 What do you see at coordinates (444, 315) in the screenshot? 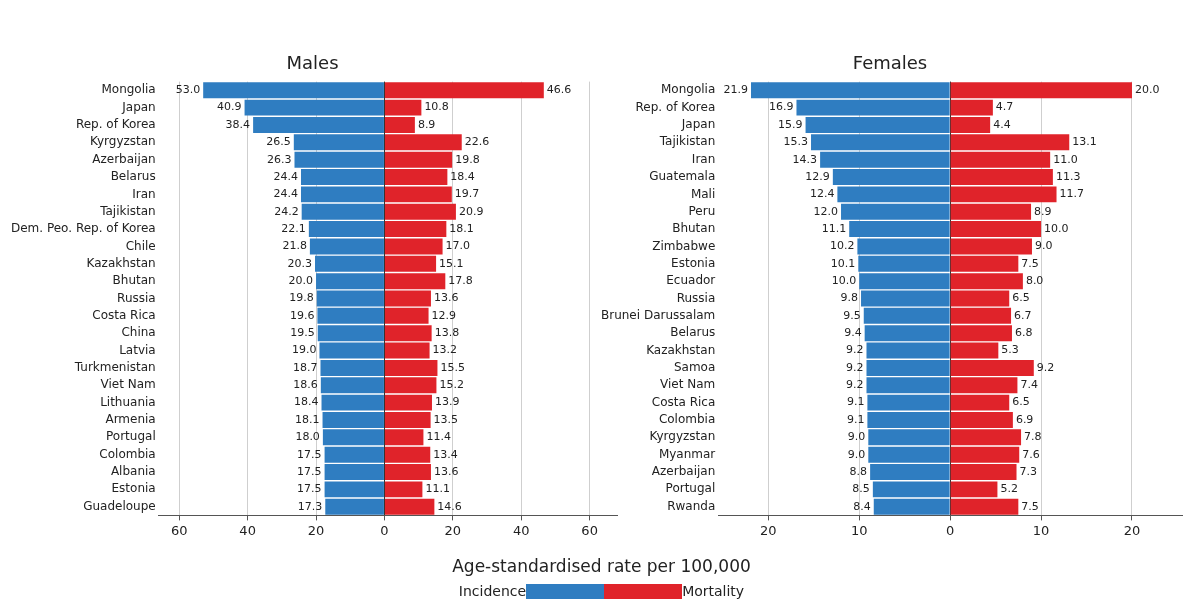
I see `data-label: 12.9` at bounding box center [444, 315].